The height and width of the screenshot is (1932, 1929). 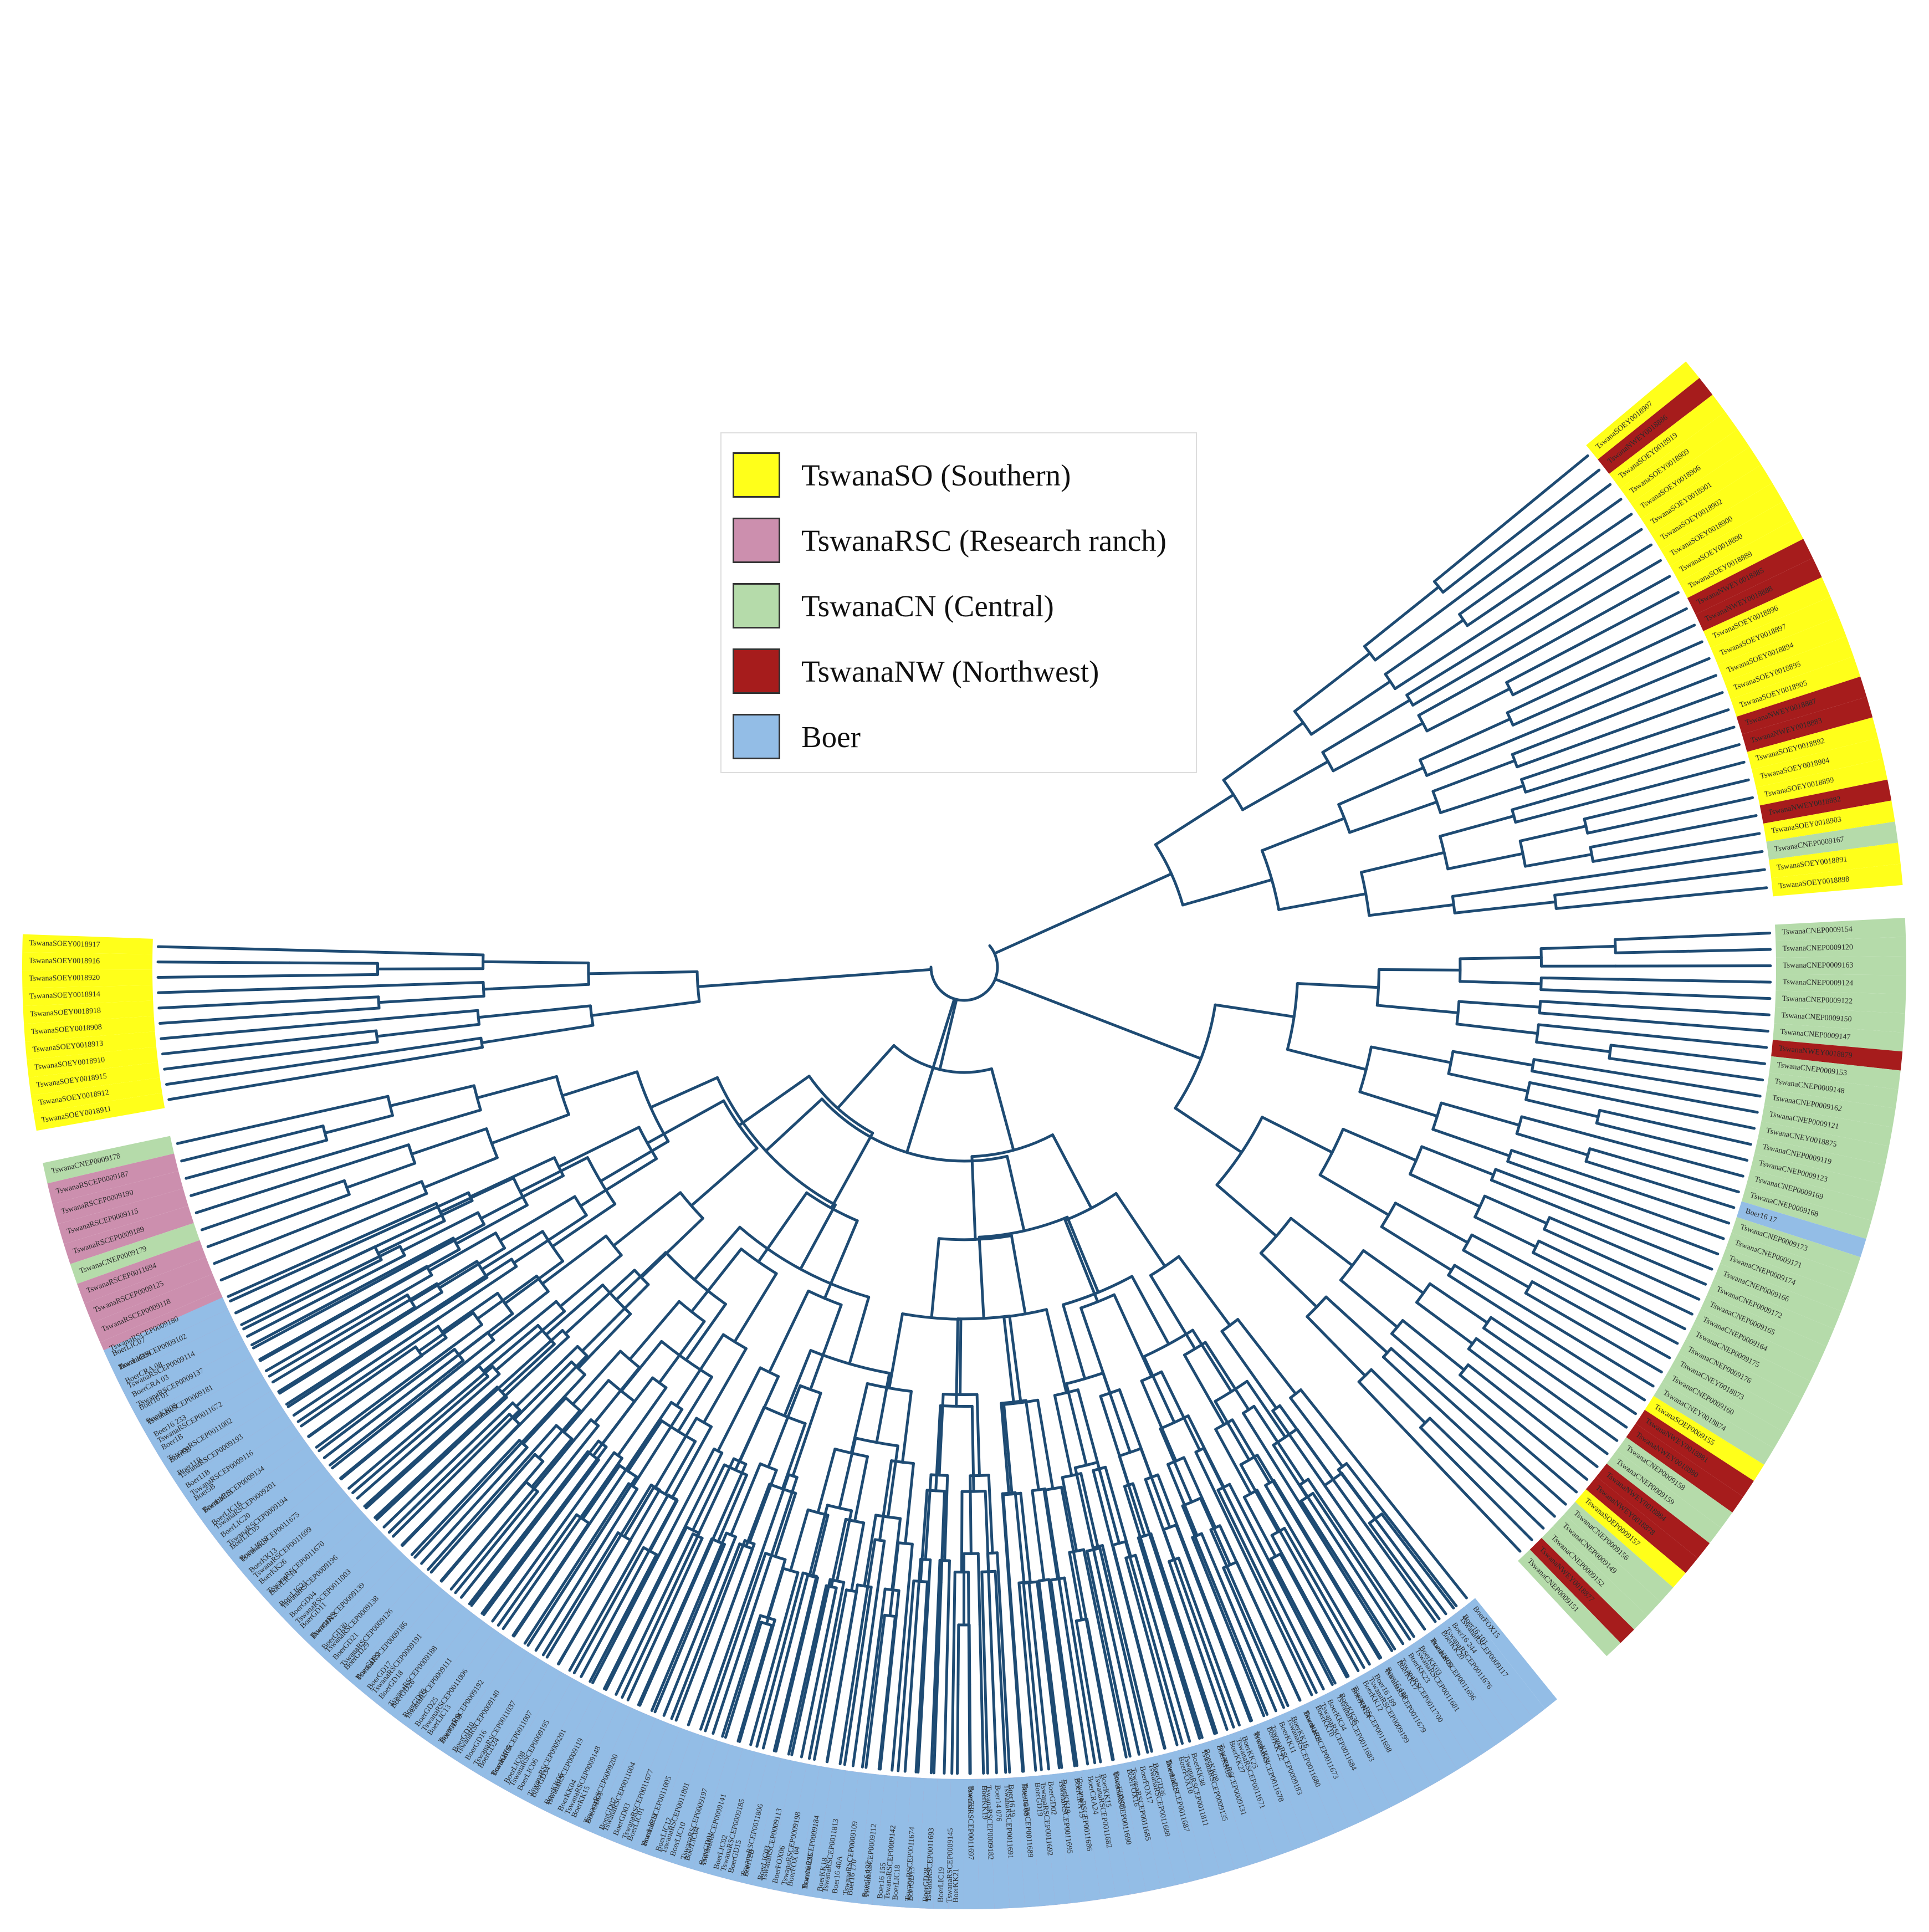 I want to click on tip-label: TswanaSOEY0018918, so click(x=65, y=1012).